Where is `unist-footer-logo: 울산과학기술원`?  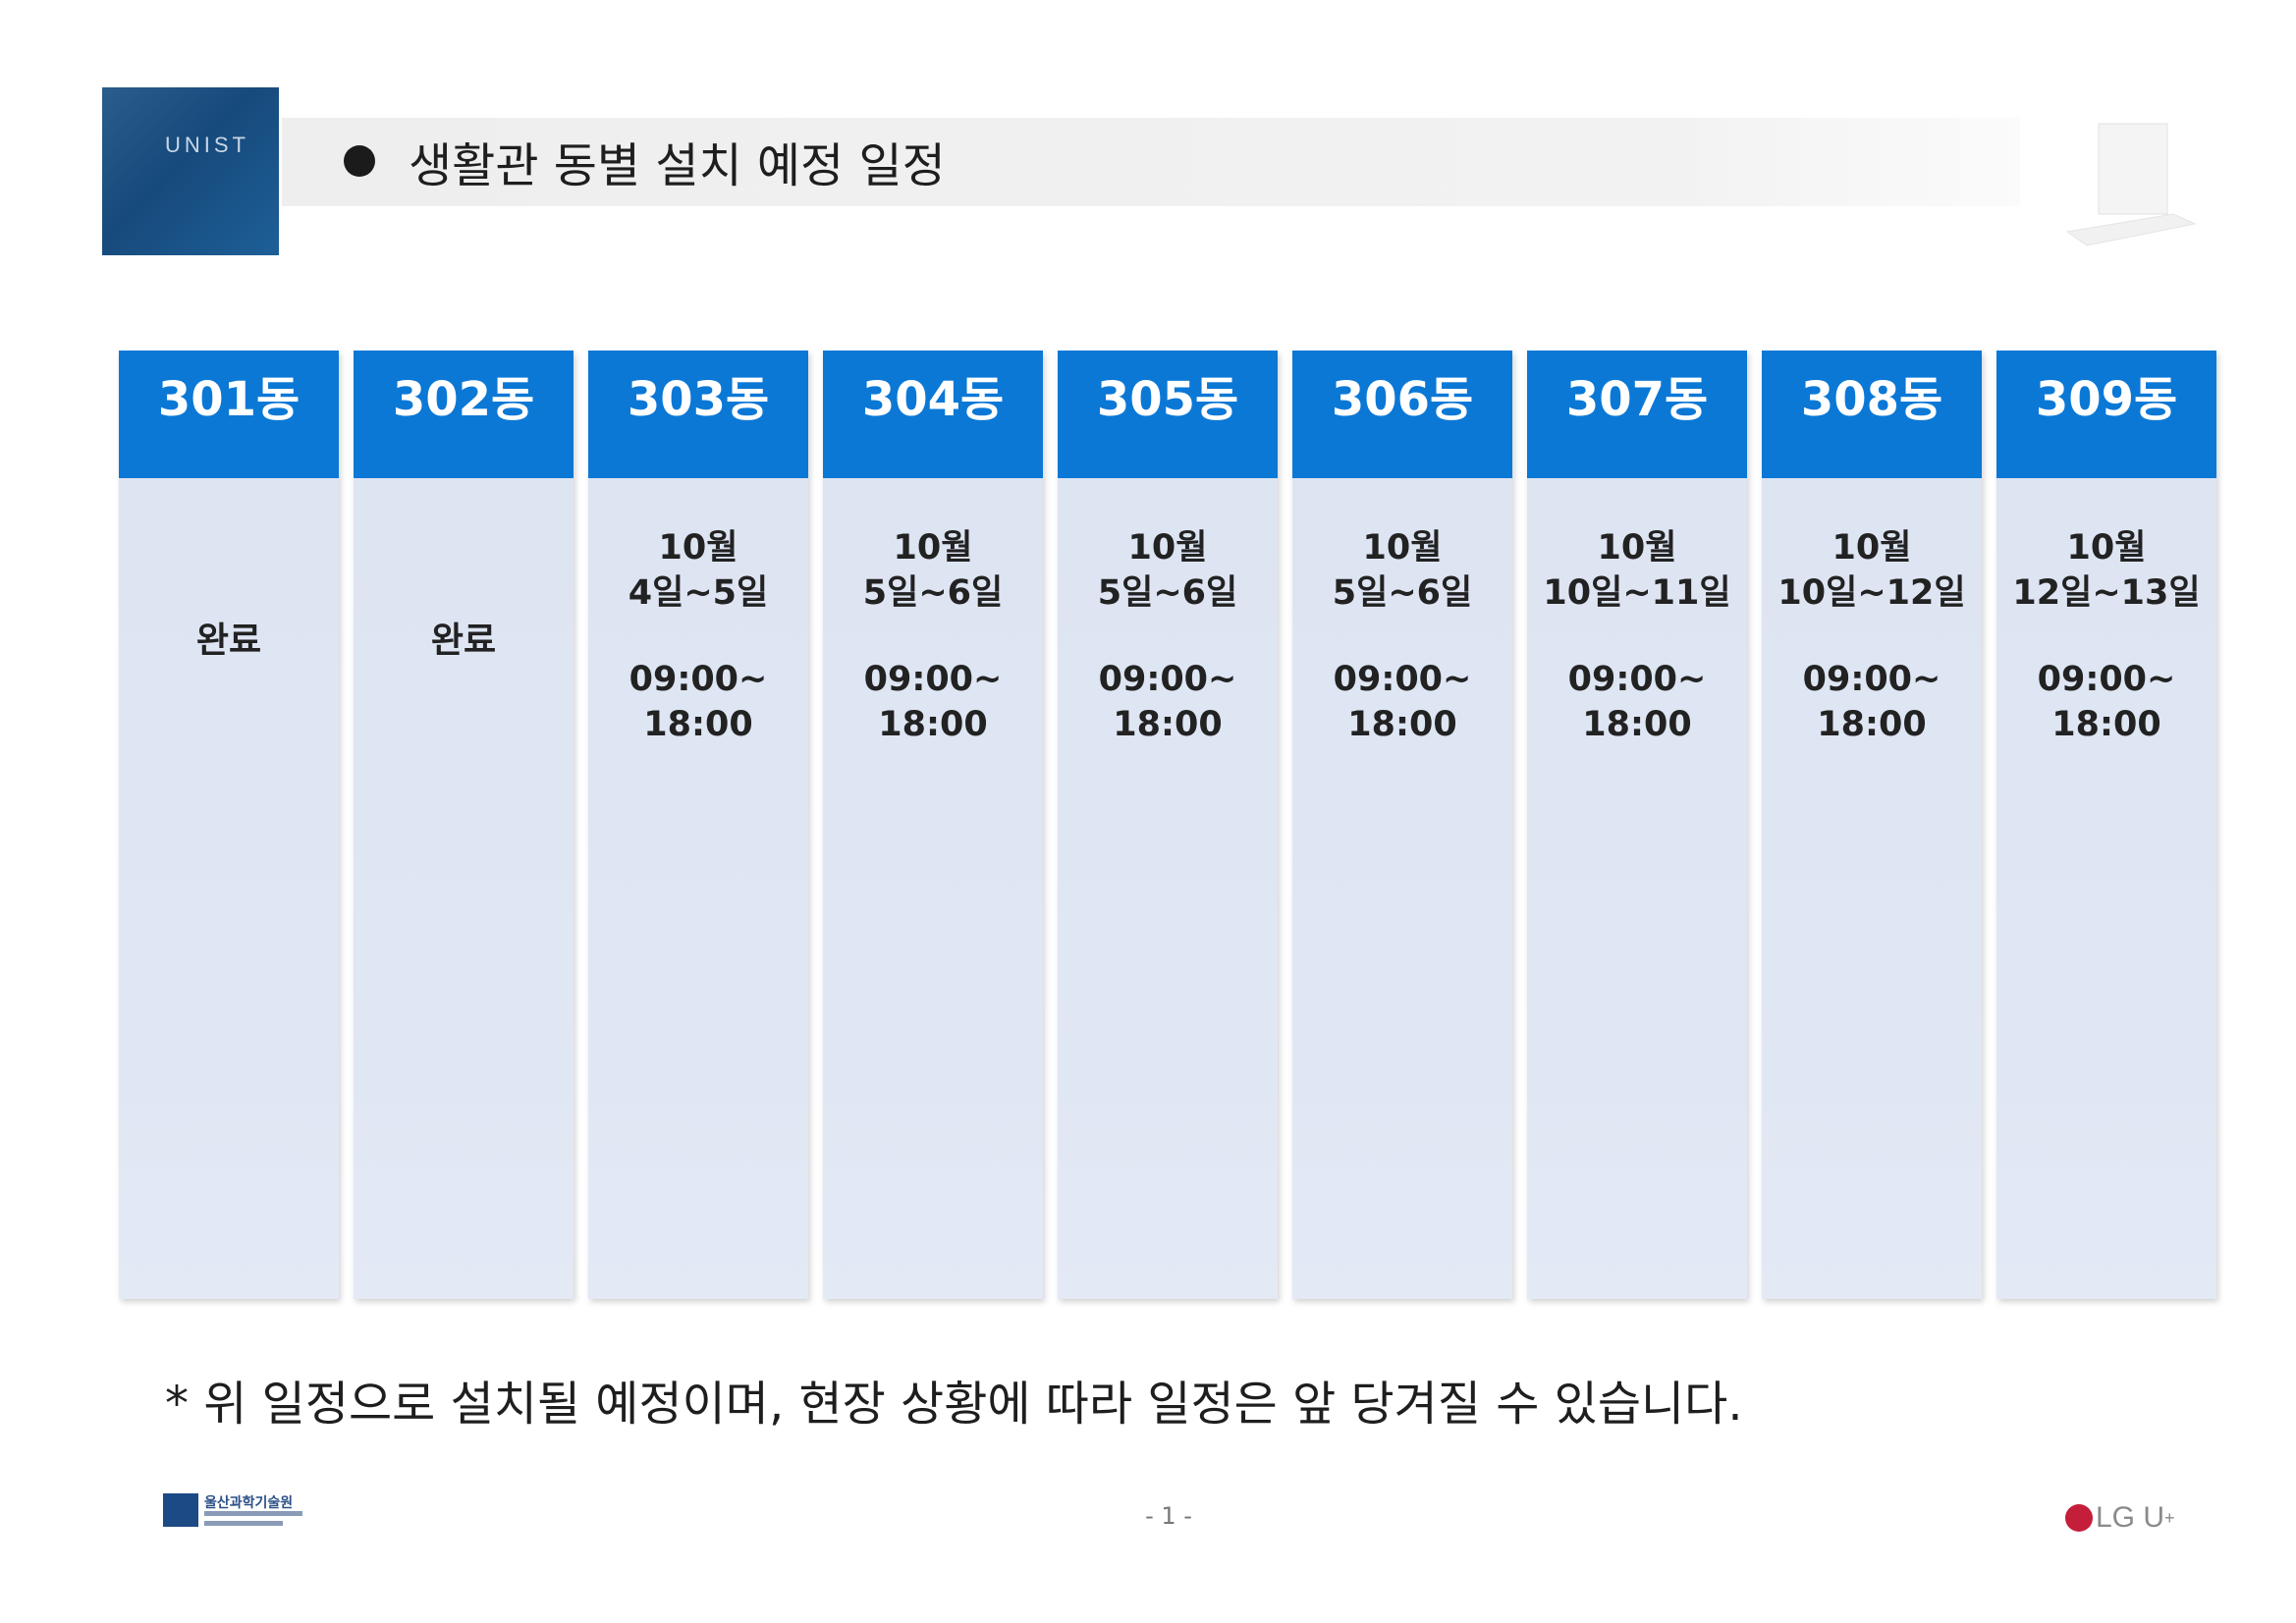 unist-footer-logo: 울산과학기술원 is located at coordinates (241, 1512).